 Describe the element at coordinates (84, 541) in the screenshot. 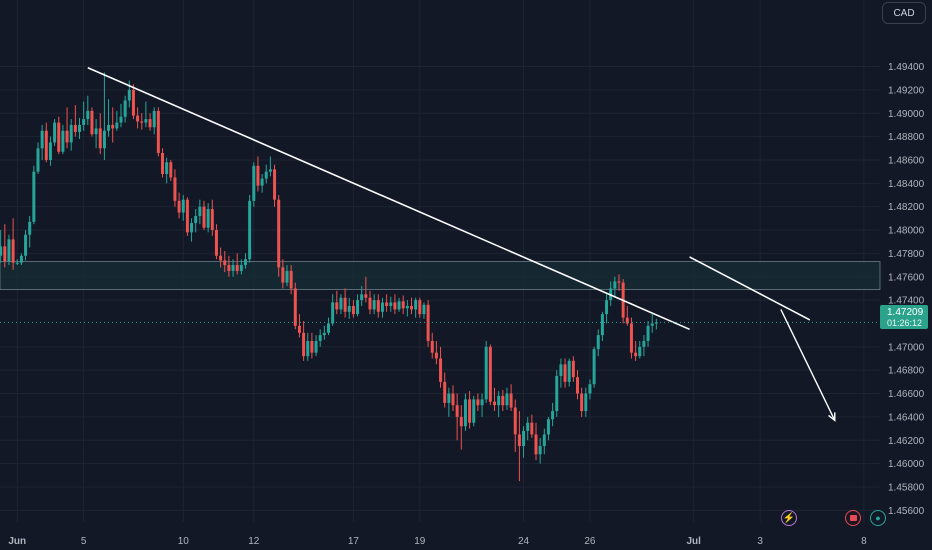

I see `x-tick-label: 5` at that location.